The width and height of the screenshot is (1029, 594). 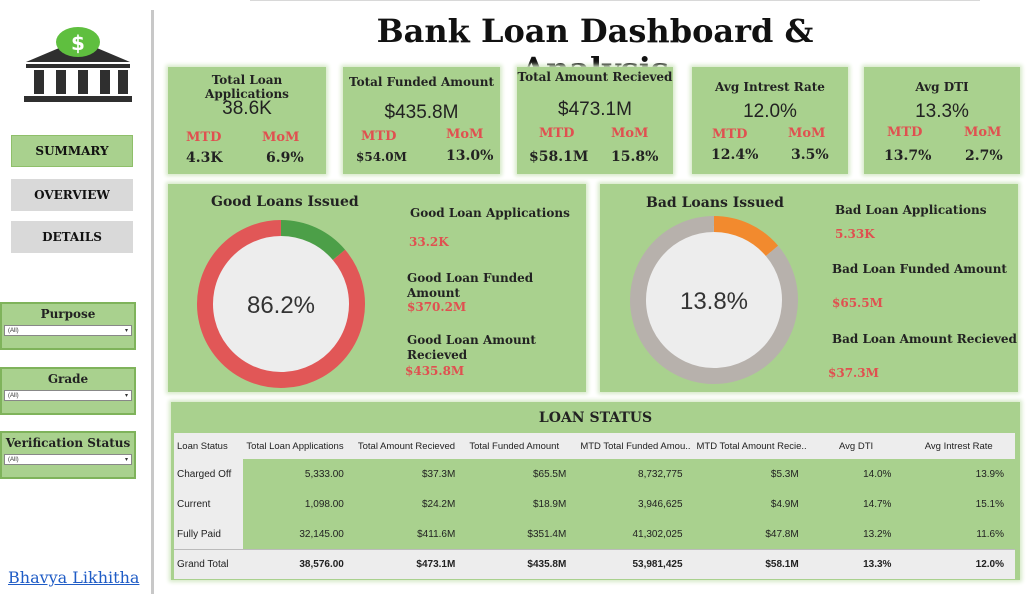 I want to click on good-loans-donut: 86.2%, so click(x=281, y=304).